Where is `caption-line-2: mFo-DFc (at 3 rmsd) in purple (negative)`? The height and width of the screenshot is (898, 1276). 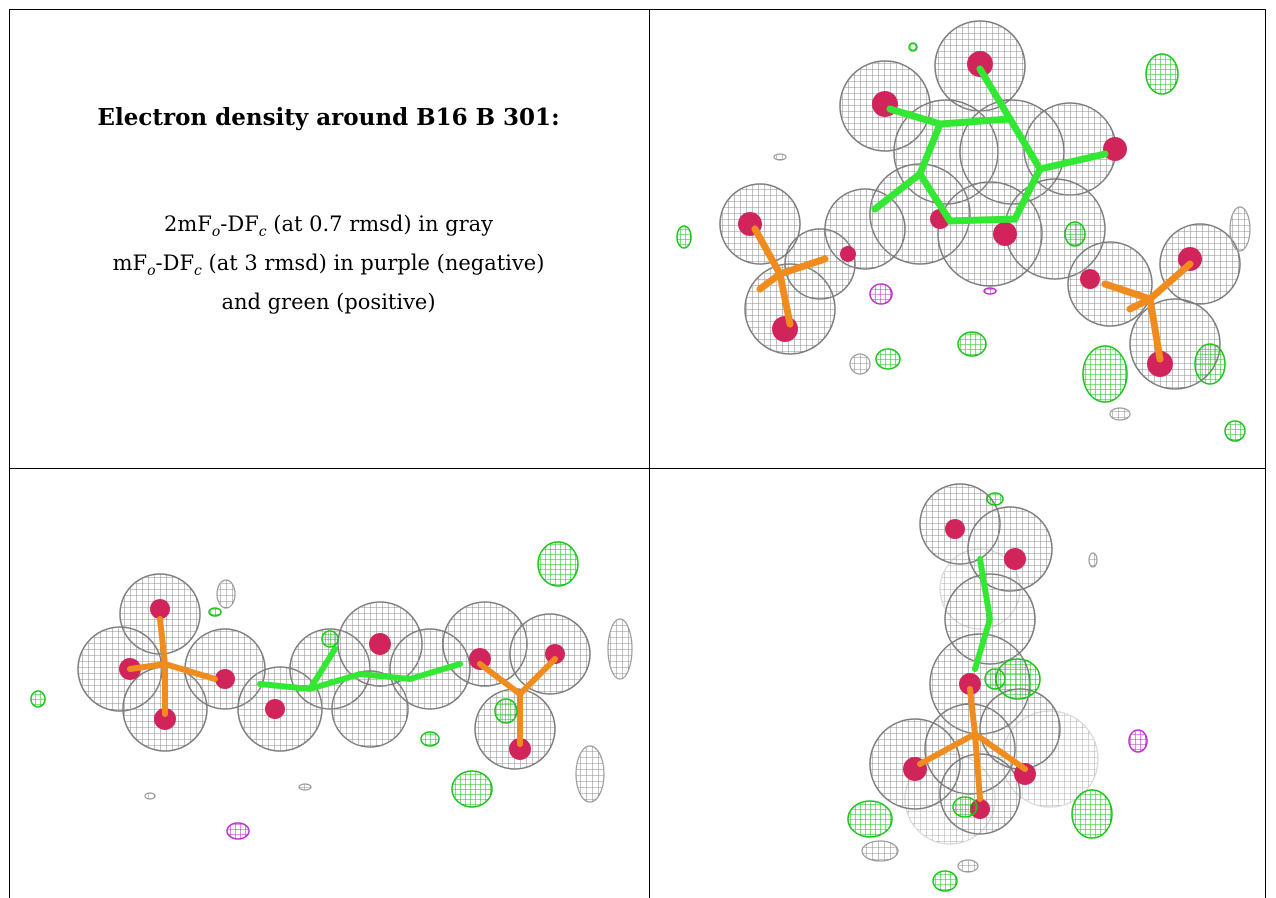
caption-line-2: mFo-DFc (at 3 rmsd) in purple (negative) is located at coordinates (328, 265).